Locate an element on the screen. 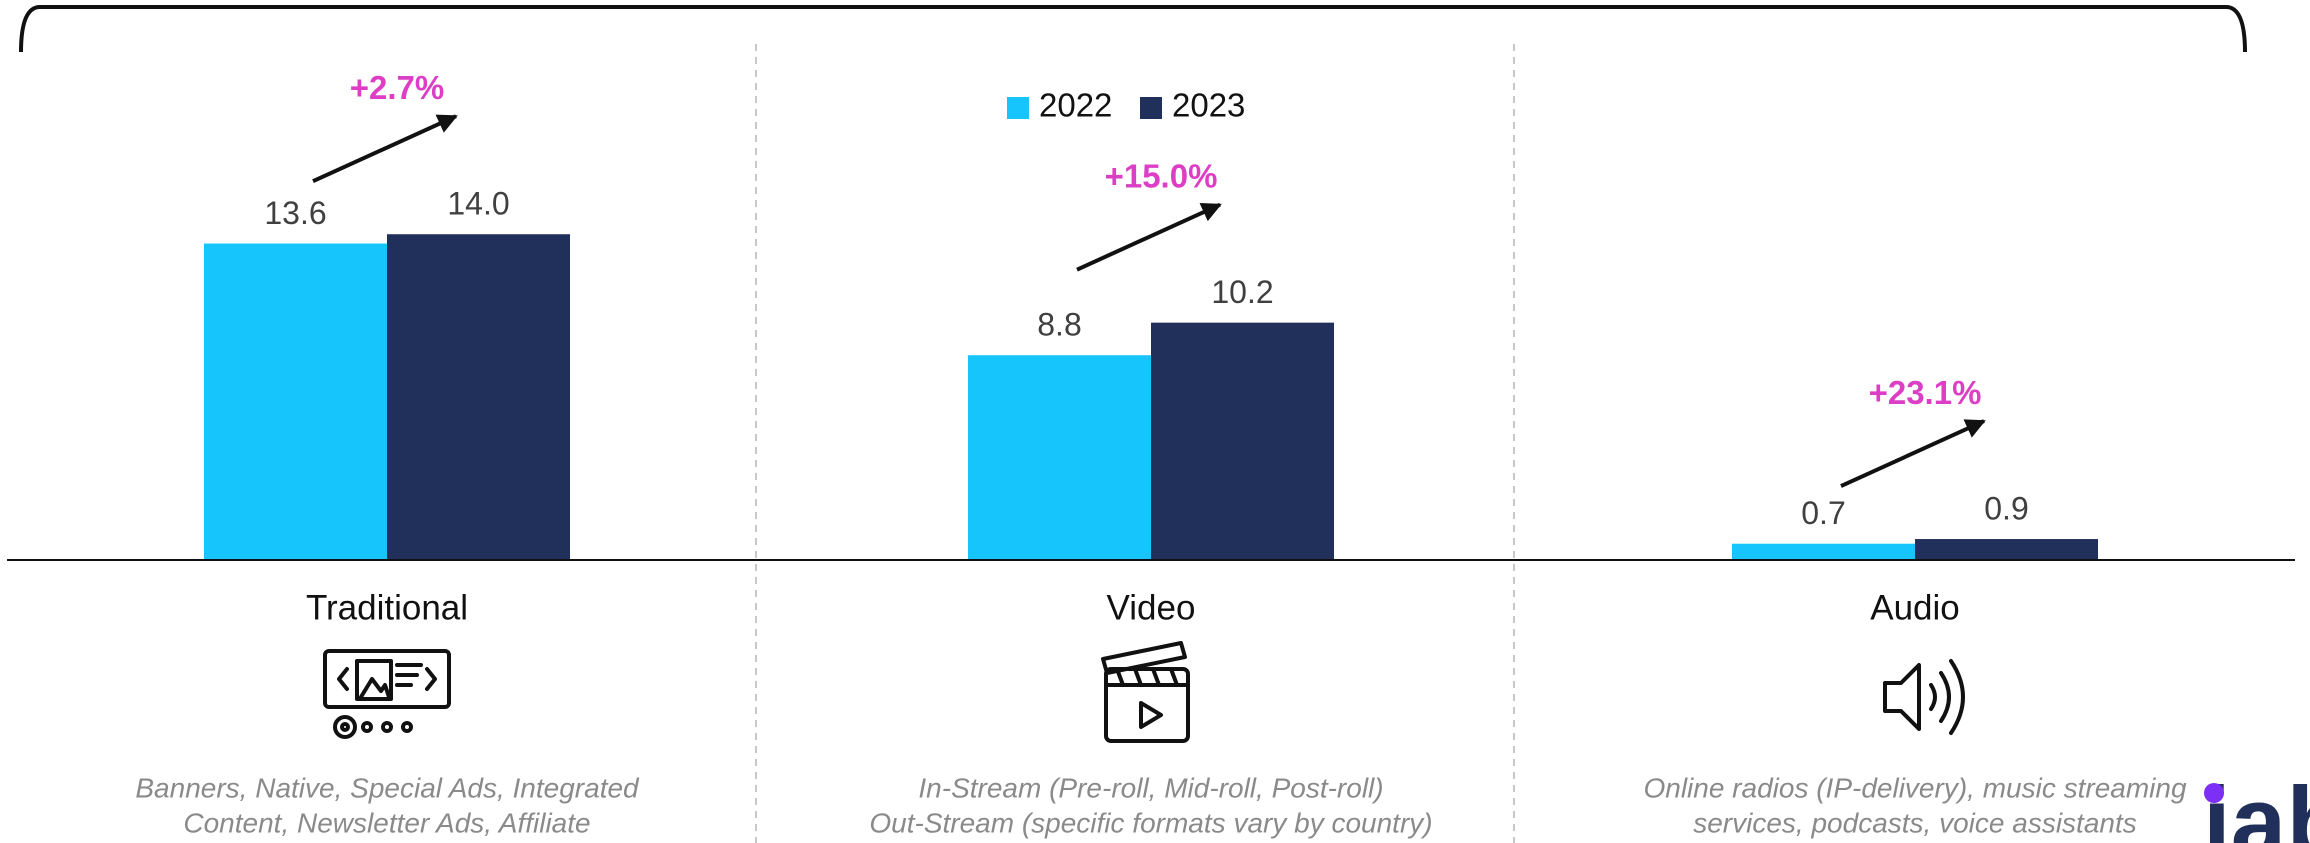 This screenshot has height=843, width=2310. growth-label: +2.7% is located at coordinates (397, 87).